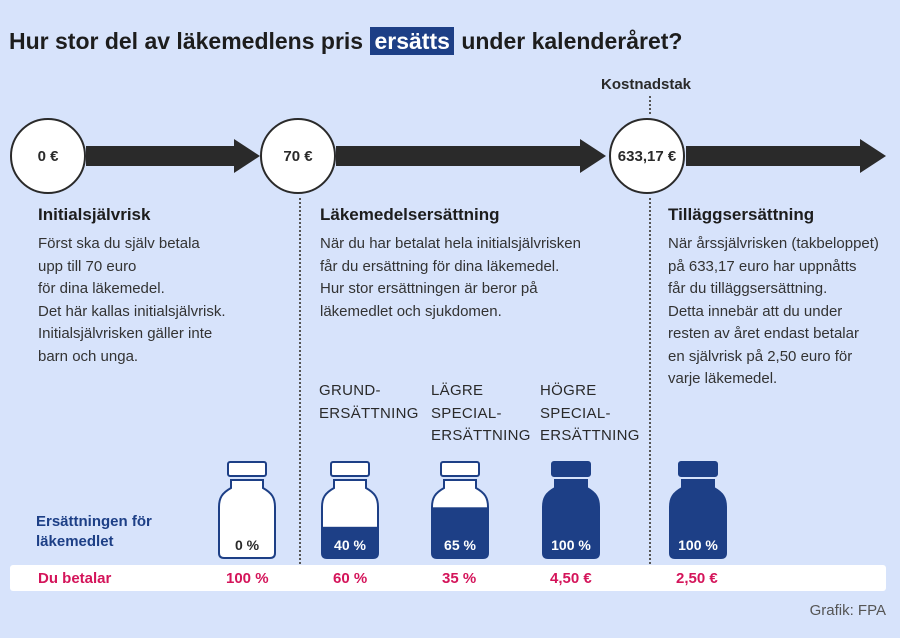 Image resolution: width=900 pixels, height=638 pixels. Describe the element at coordinates (75, 578) in the screenshot. I see `you-pay-label: Du betalar` at that location.